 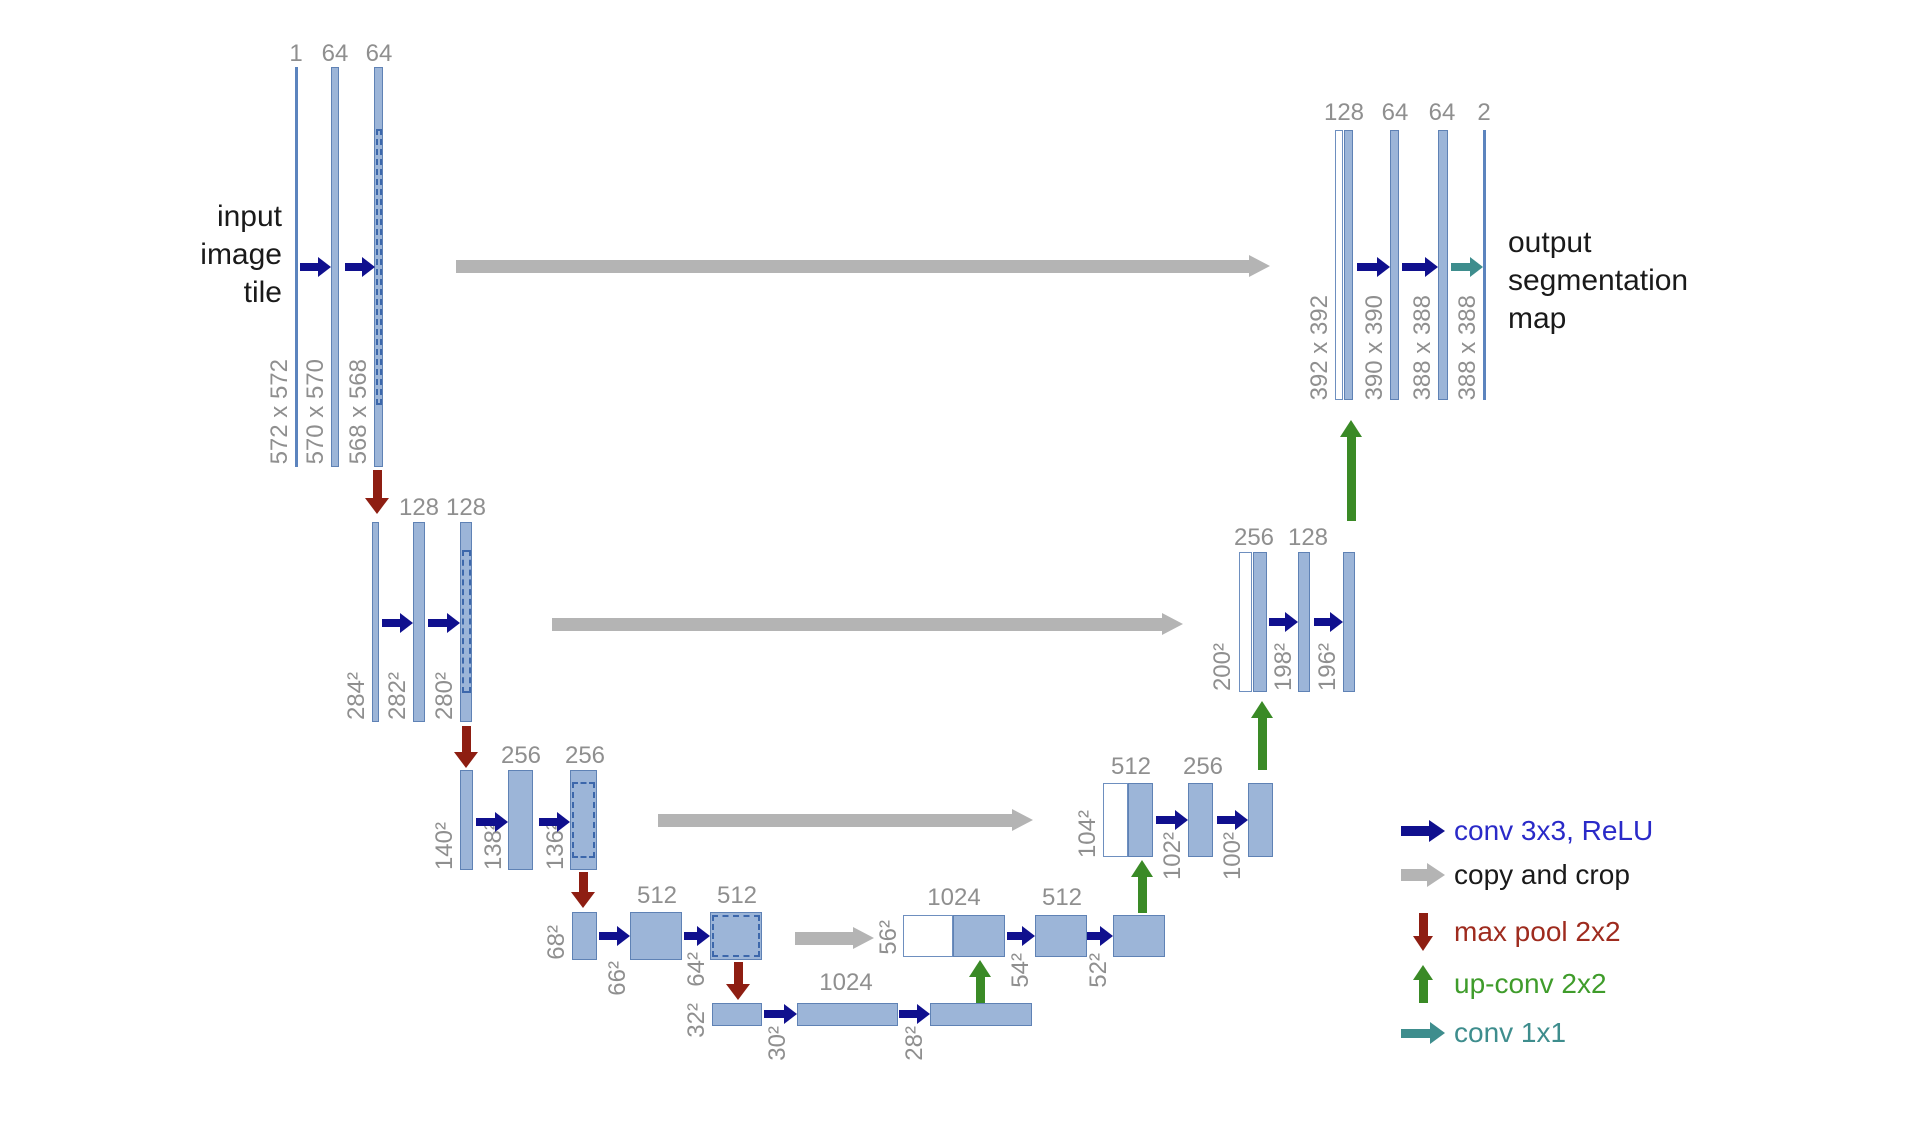 I want to click on feature-map-dec4-upconv-512ch, so click(x=979, y=936).